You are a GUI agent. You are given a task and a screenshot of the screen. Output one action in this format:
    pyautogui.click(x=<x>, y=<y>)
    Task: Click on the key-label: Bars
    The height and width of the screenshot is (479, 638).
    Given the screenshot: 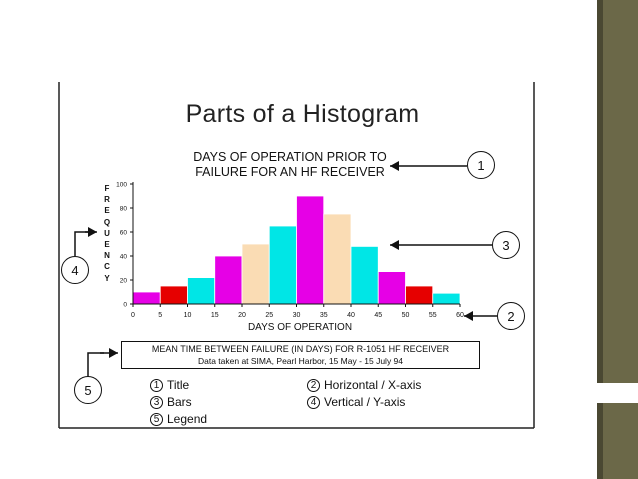 What is the action you would take?
    pyautogui.click(x=179, y=402)
    